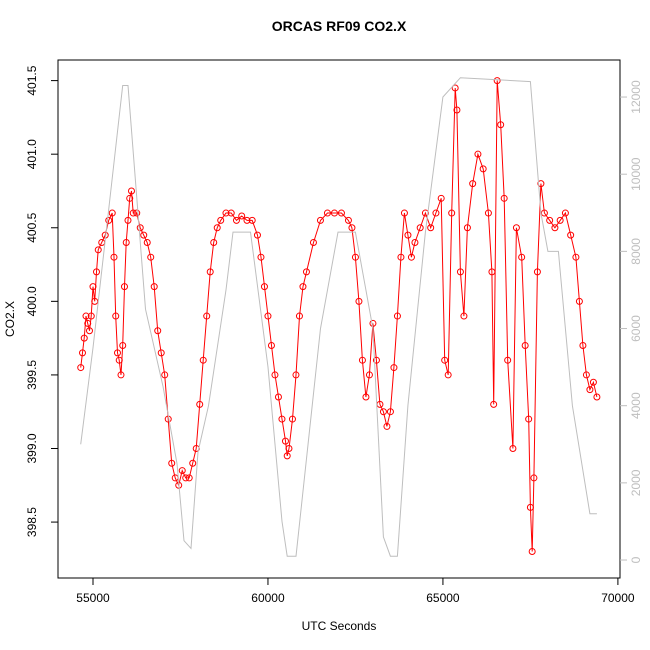  What do you see at coordinates (636, 328) in the screenshot?
I see `y2-tick-label: 6000` at bounding box center [636, 328].